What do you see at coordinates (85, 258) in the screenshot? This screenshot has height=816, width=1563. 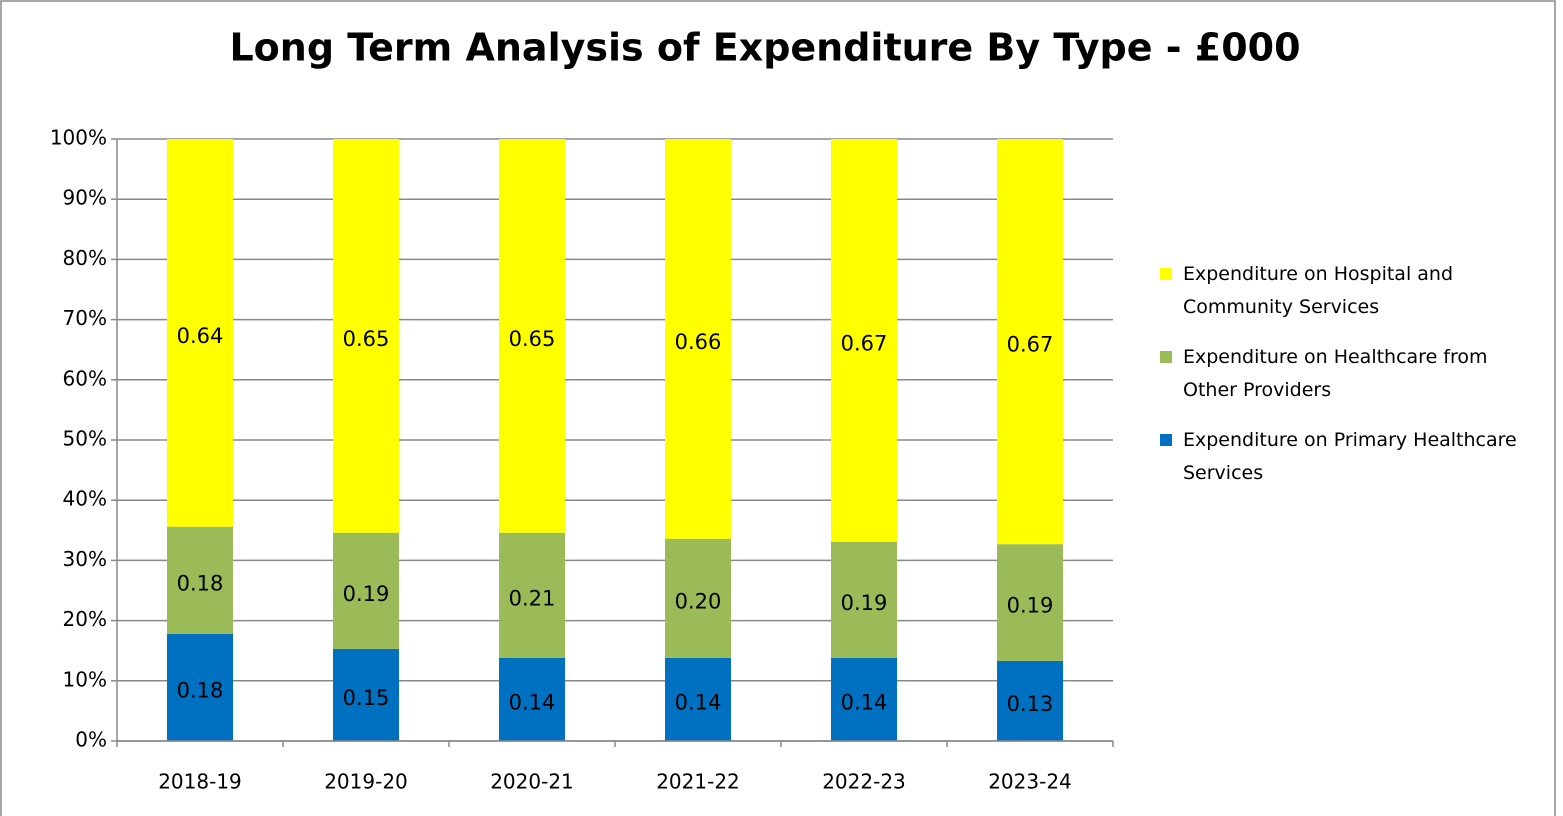 I see `y-tick-label: 80%` at bounding box center [85, 258].